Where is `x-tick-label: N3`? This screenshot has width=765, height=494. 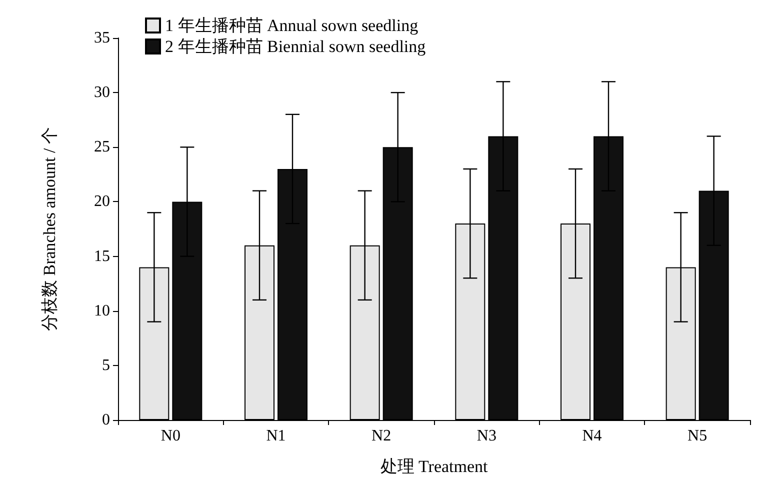 x-tick-label: N3 is located at coordinates (486, 436).